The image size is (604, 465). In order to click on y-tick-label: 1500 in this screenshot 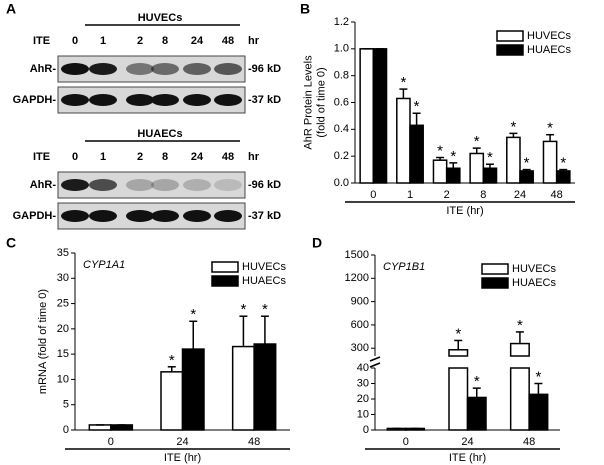, I will do `click(357, 255)`.